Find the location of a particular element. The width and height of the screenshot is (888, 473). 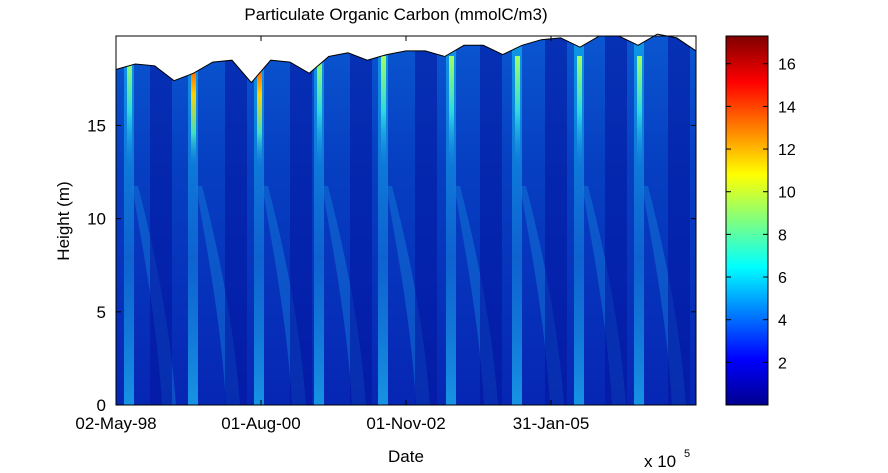

colorbar-ticks: 2 4 6 8 10 12 14 16 is located at coordinates (761, 214).